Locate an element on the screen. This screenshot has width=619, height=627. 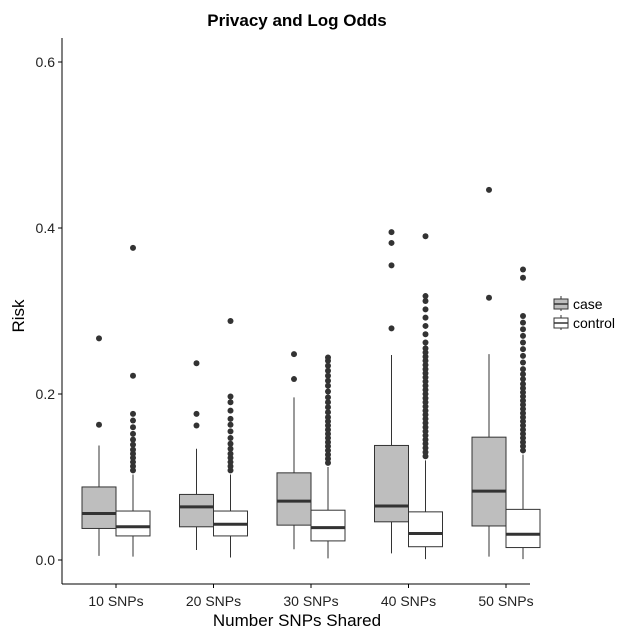
legend-label: control is located at coordinates (594, 323).